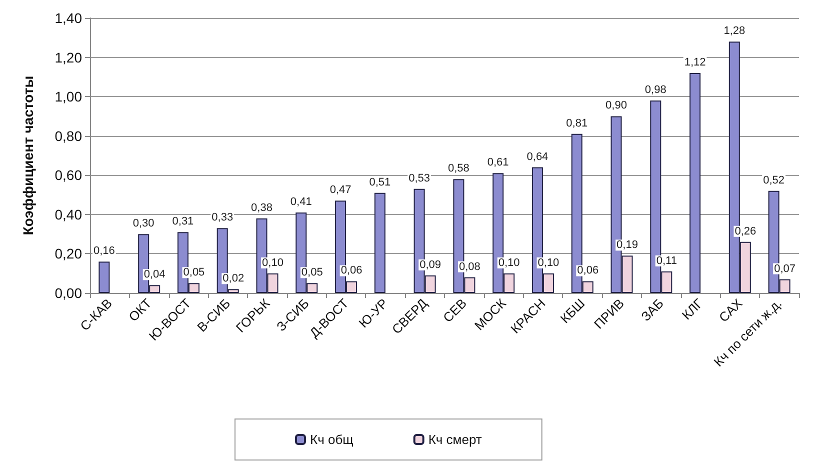  What do you see at coordinates (469, 266) in the screenshot?
I see `data-label: 0,08` at bounding box center [469, 266].